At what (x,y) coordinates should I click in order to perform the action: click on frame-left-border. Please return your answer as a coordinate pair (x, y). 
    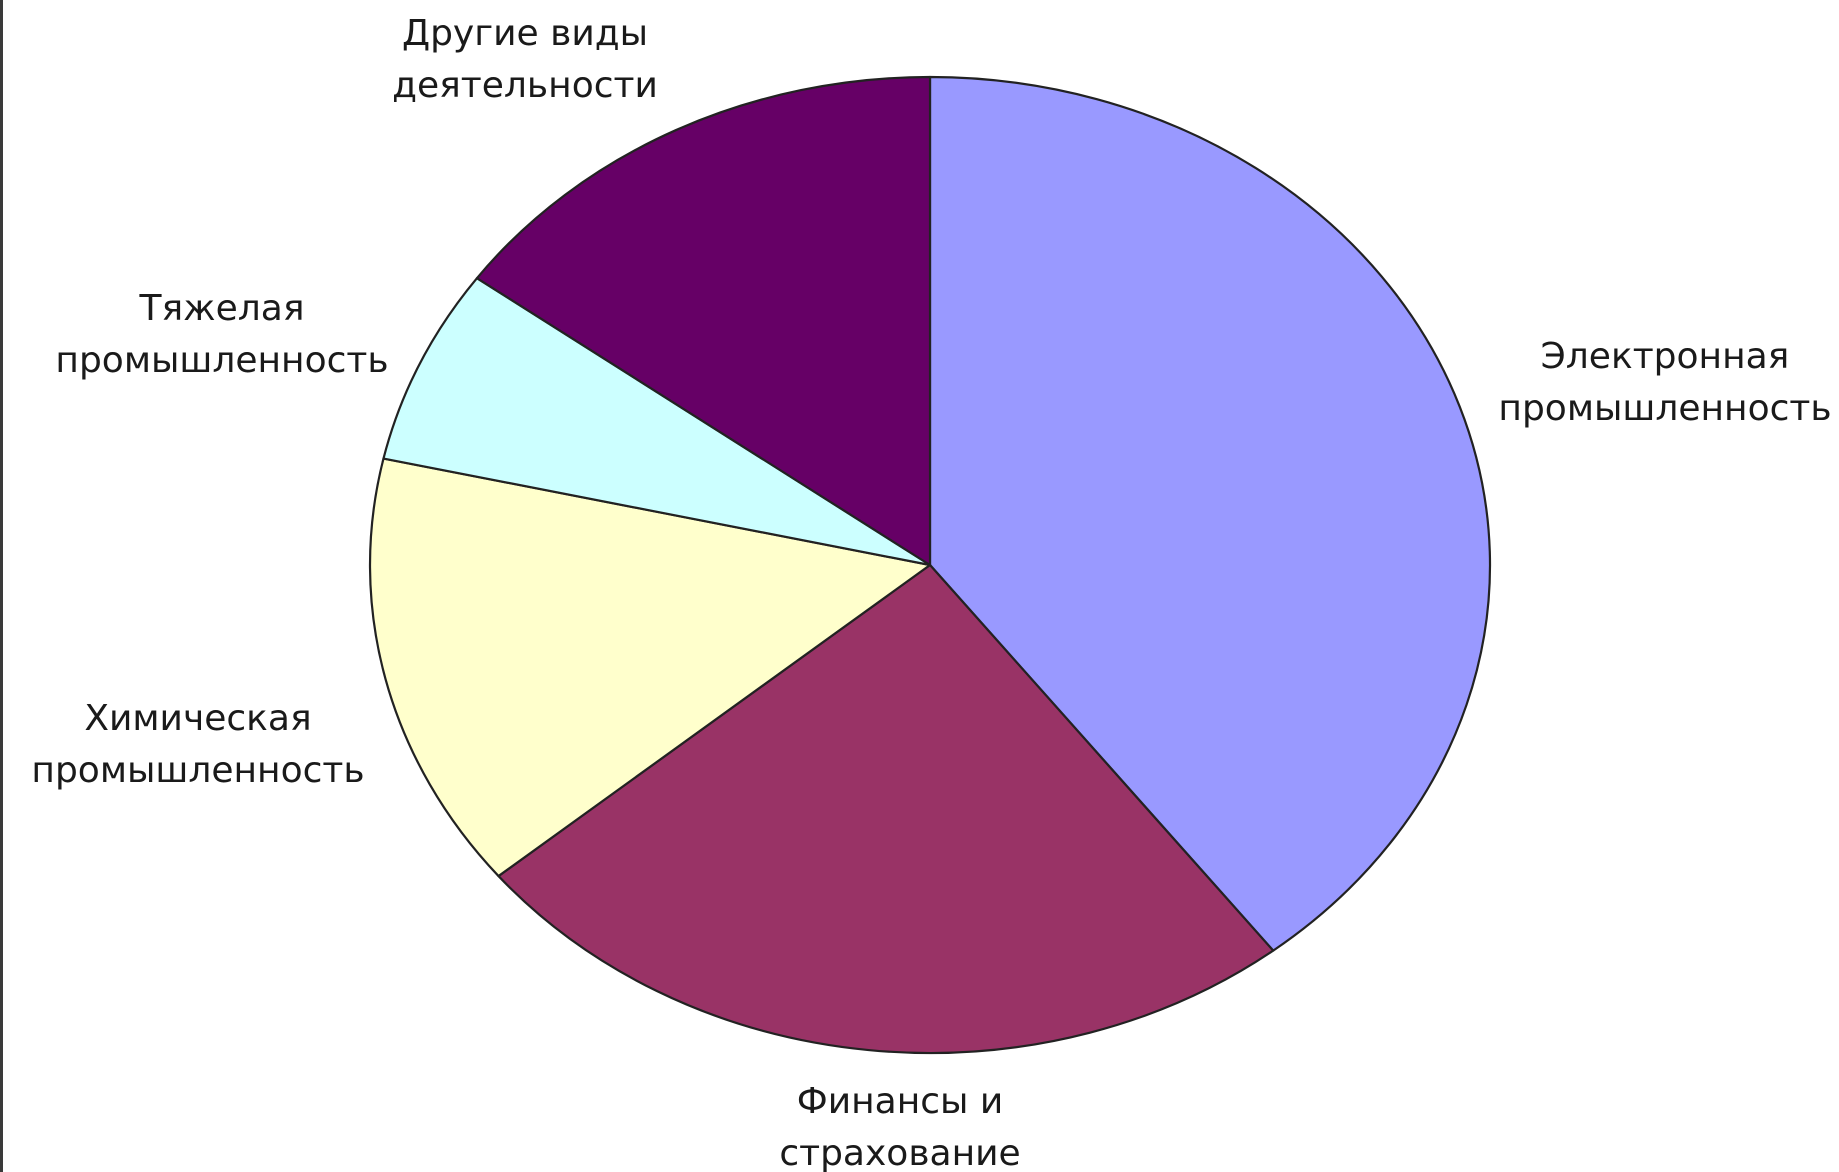
    Looking at the image, I should click on (1, 586).